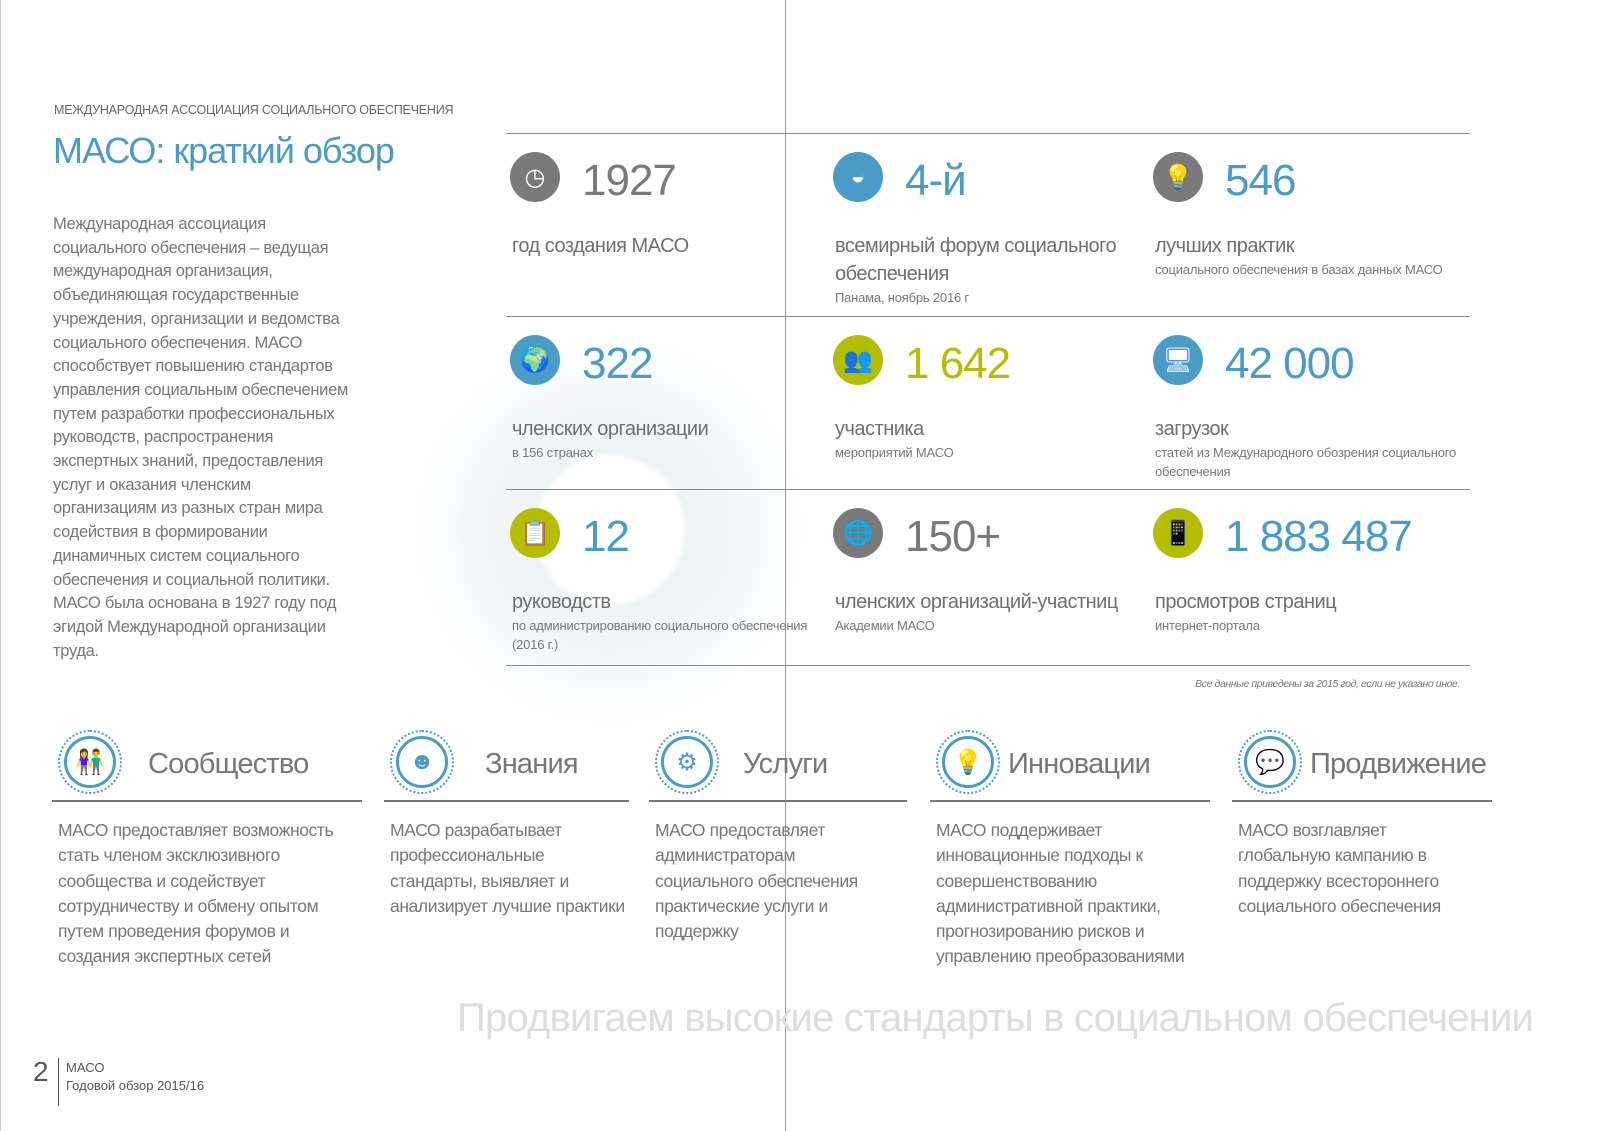 This screenshot has width=1600, height=1131. Describe the element at coordinates (1246, 602) in the screenshot. I see `stat-label-main: просмотров страниц` at that location.